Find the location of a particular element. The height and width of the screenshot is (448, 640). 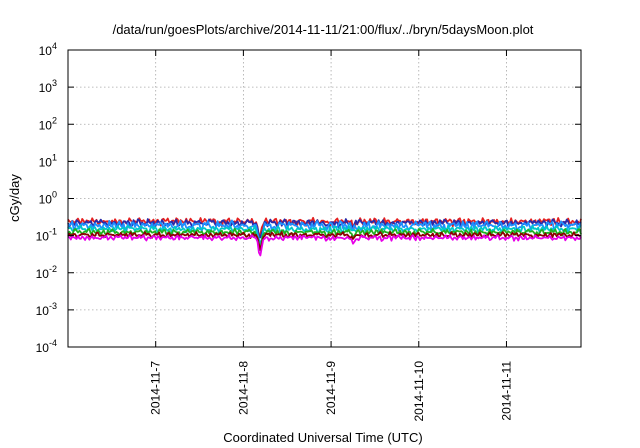

series-lines is located at coordinates (324, 236).